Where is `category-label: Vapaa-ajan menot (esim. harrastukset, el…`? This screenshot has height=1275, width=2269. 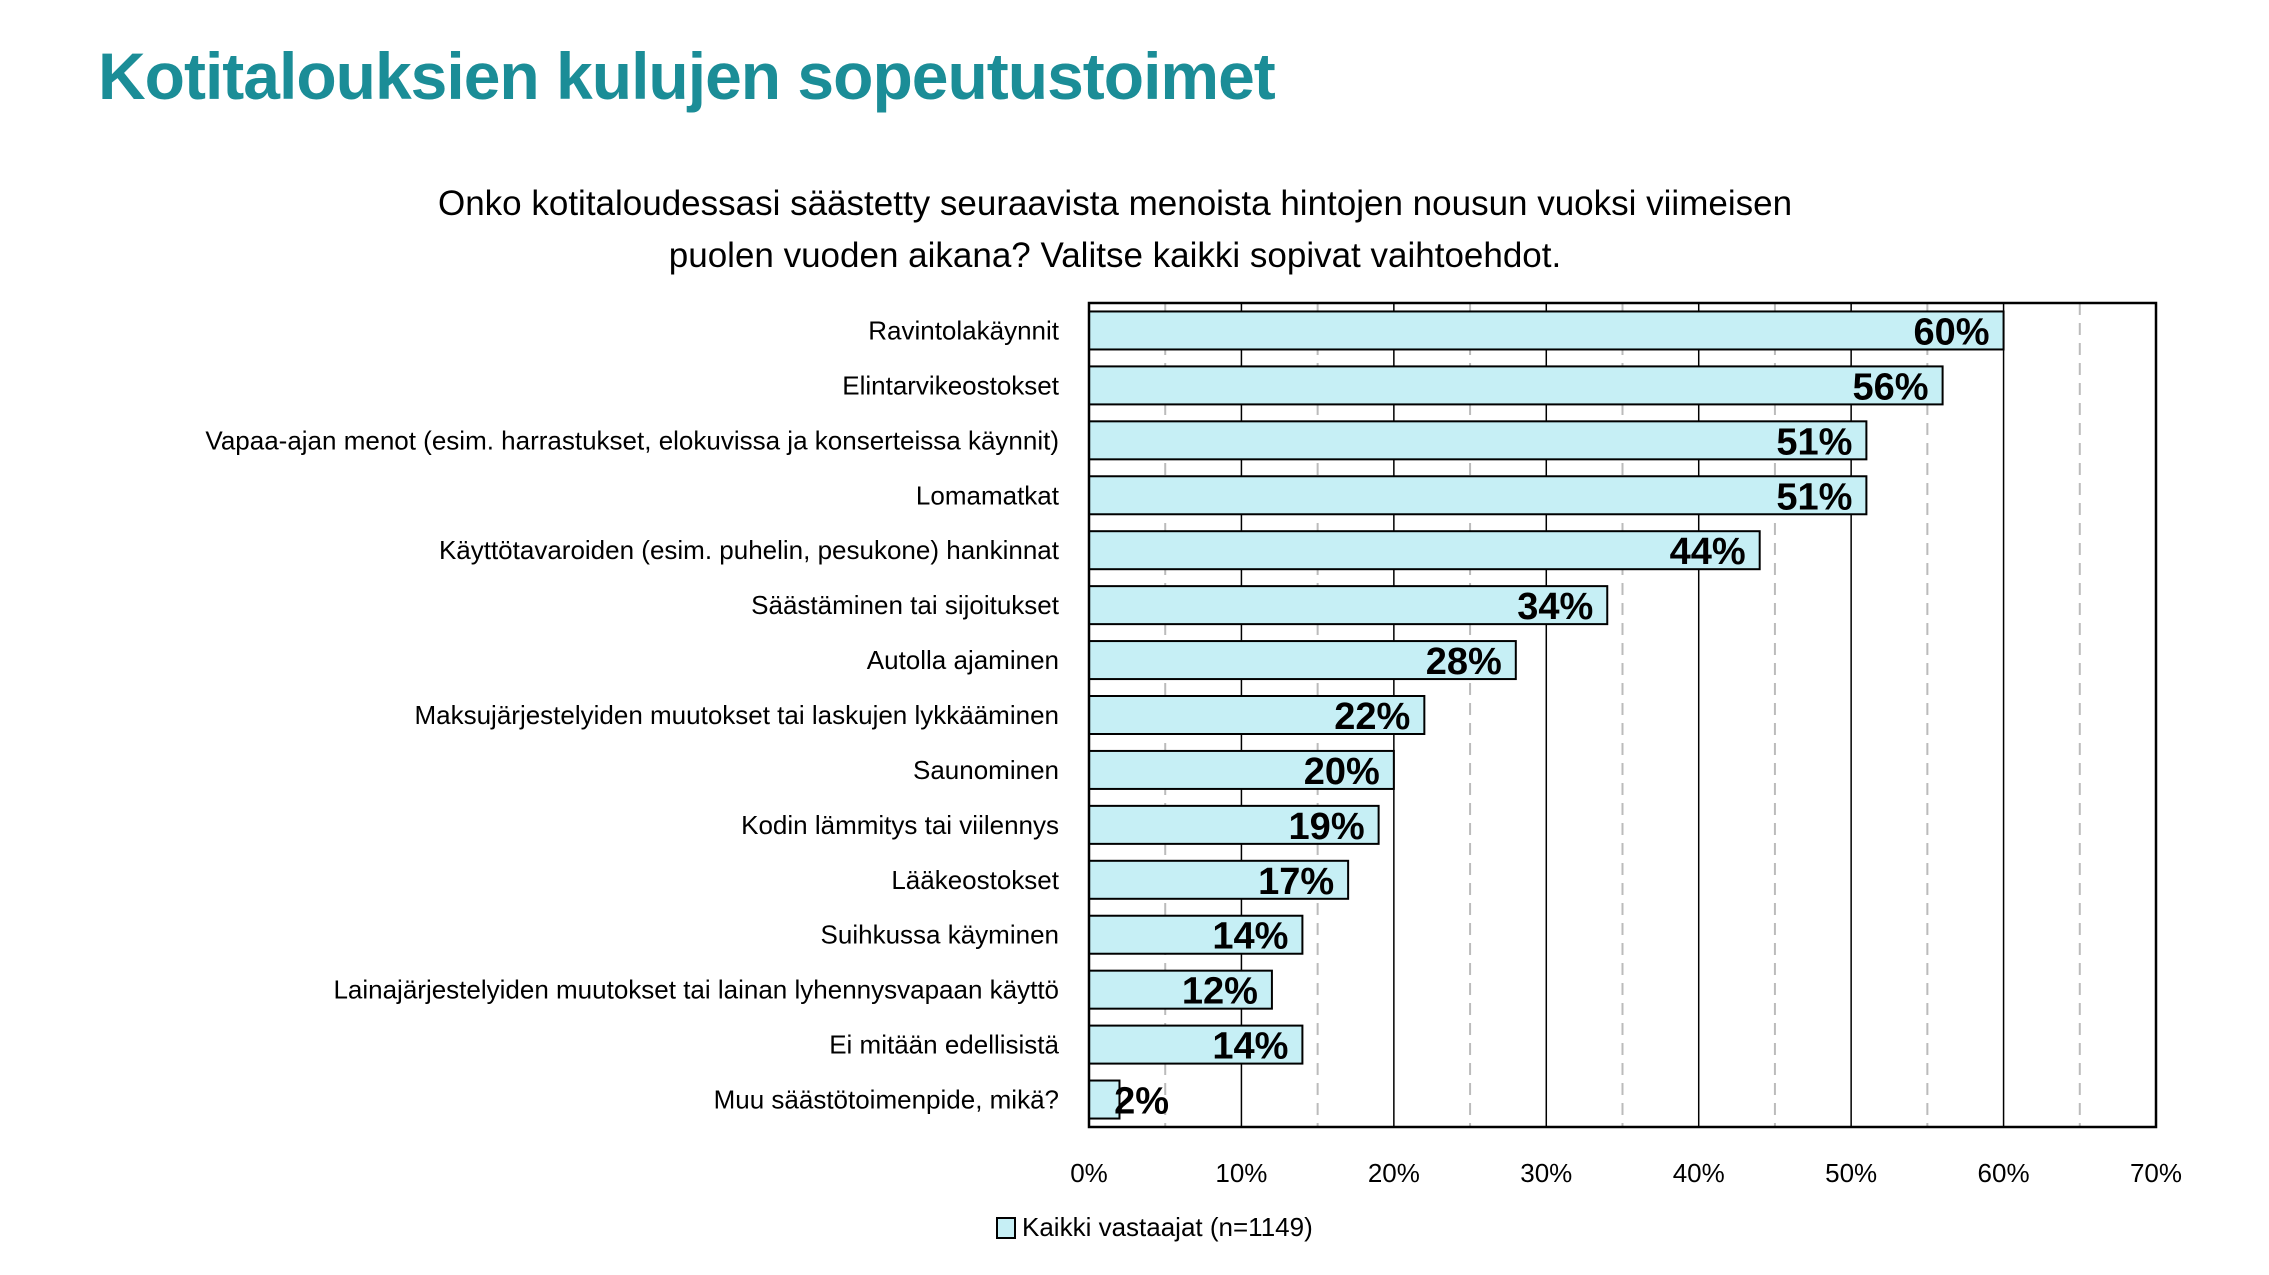 category-label: Vapaa-ajan menot (esim. harrastukset, el… is located at coordinates (632, 440).